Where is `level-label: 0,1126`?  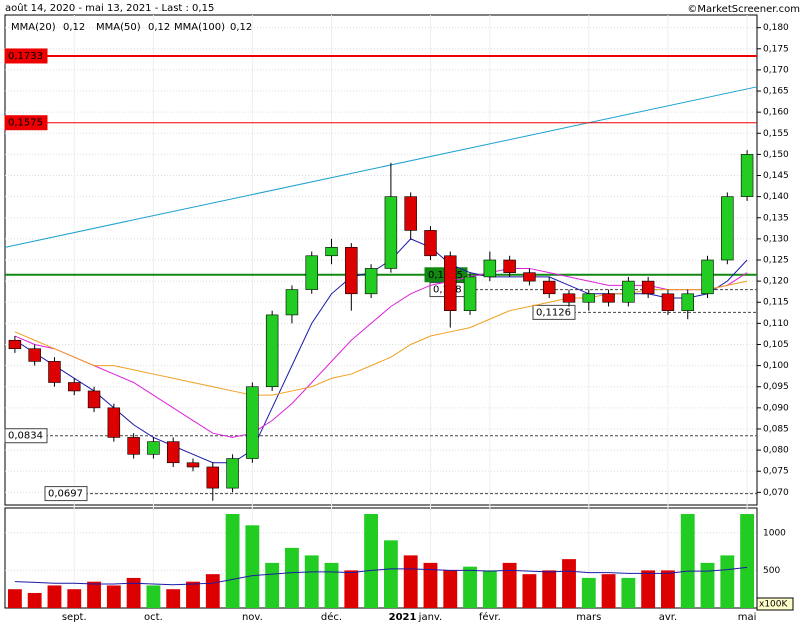 level-label: 0,1126 is located at coordinates (553, 312).